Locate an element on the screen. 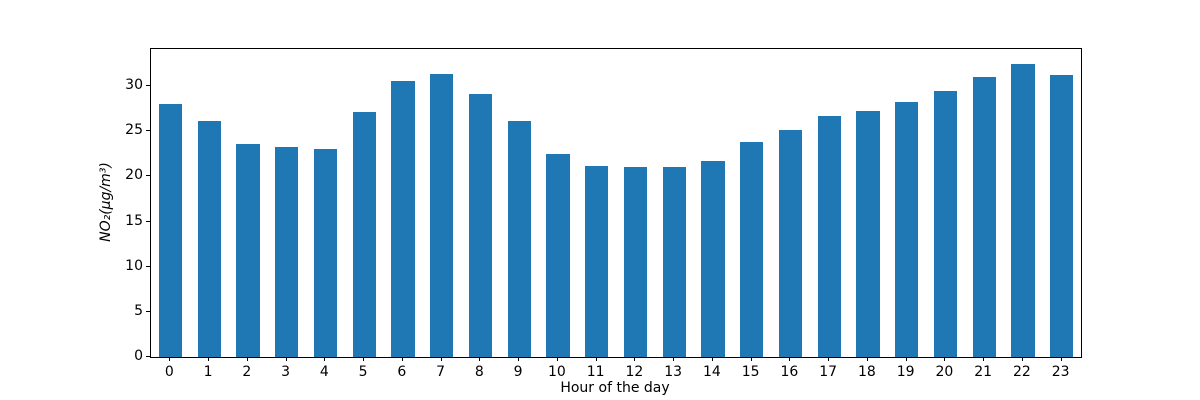  y-tick-label-25: 25 is located at coordinates (134, 130).